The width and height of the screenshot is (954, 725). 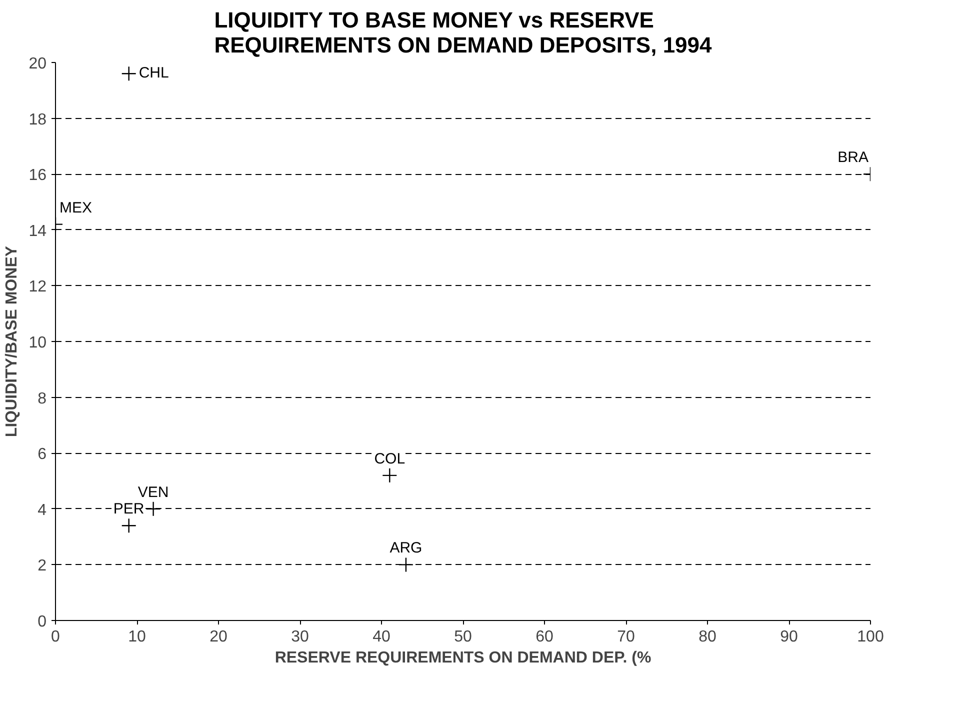 What do you see at coordinates (463, 637) in the screenshot?
I see `x-tick-label: 50` at bounding box center [463, 637].